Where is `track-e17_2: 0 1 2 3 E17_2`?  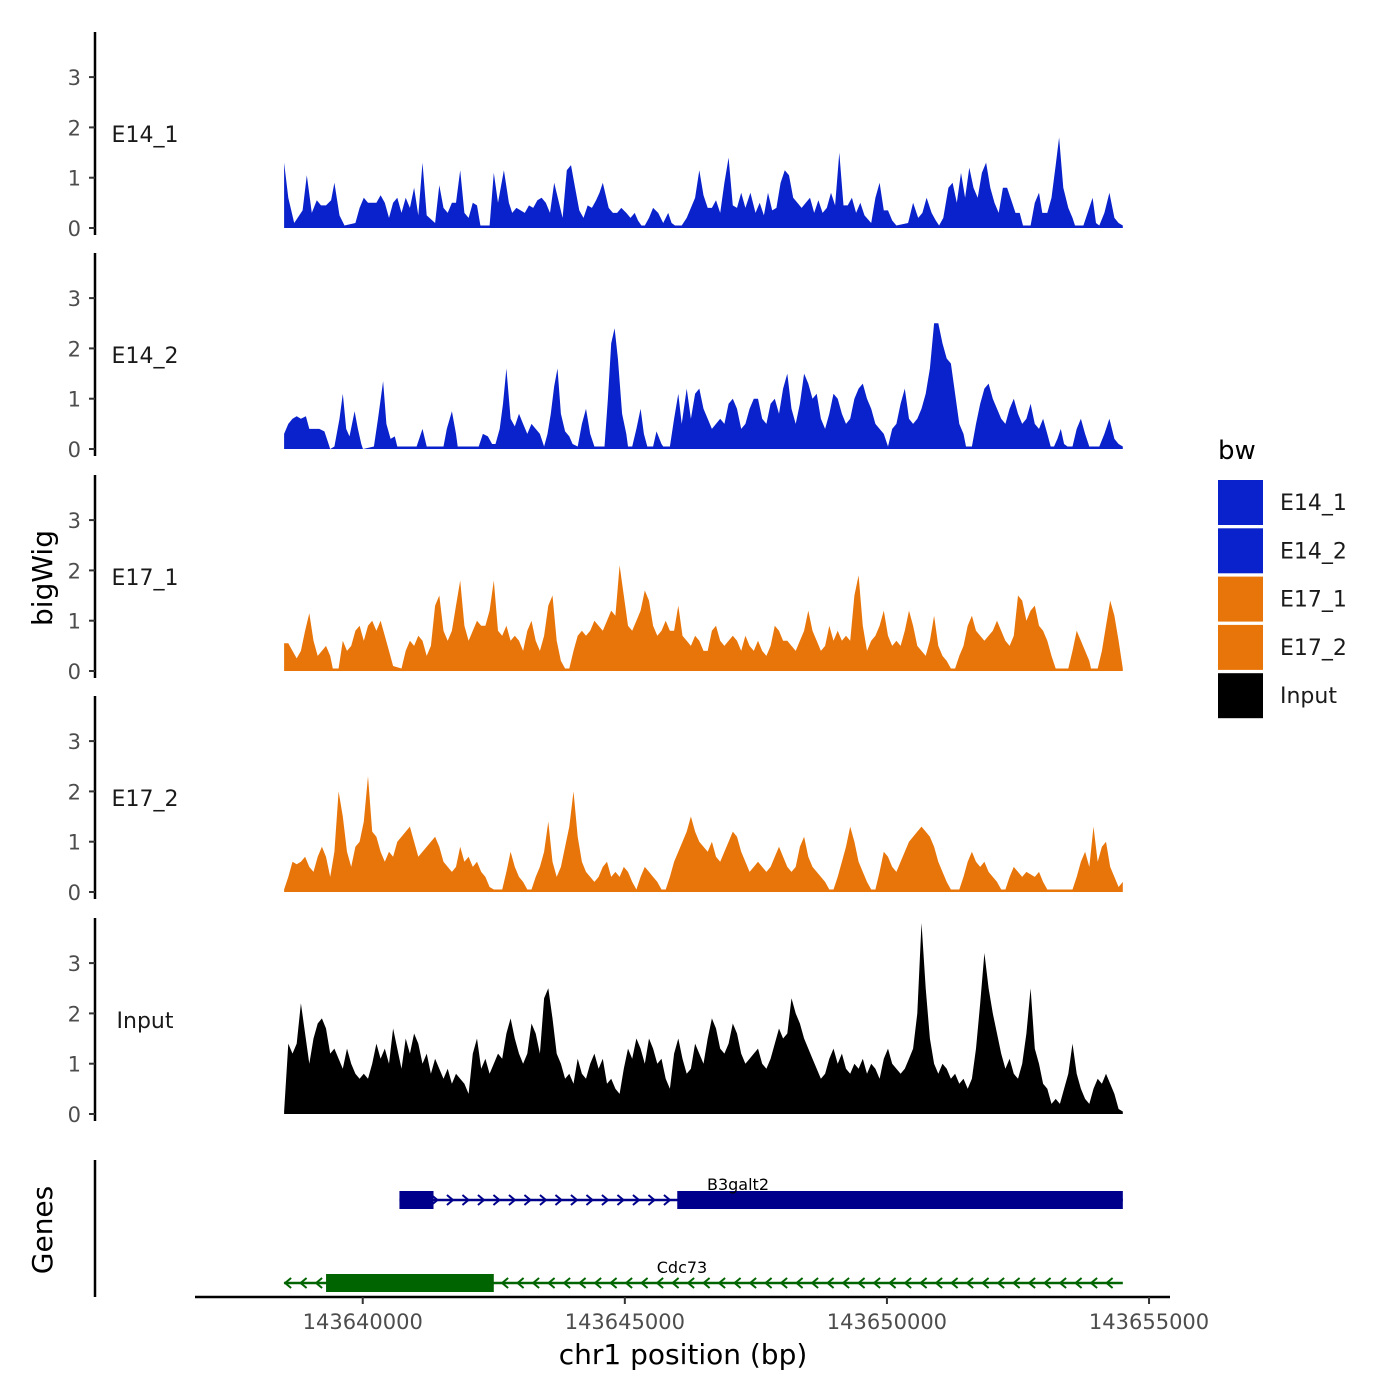 track-e17_2: 0 1 2 3 E17_2 is located at coordinates (595, 800).